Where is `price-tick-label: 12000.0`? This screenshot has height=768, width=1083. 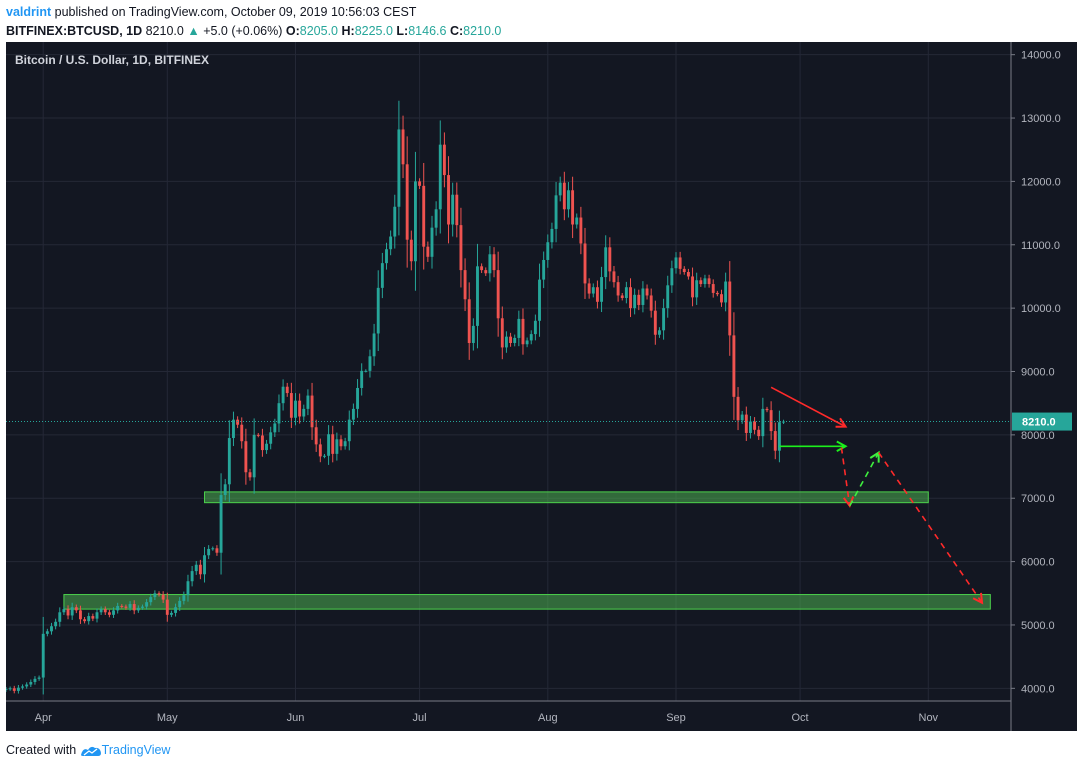 price-tick-label: 12000.0 is located at coordinates (1041, 182).